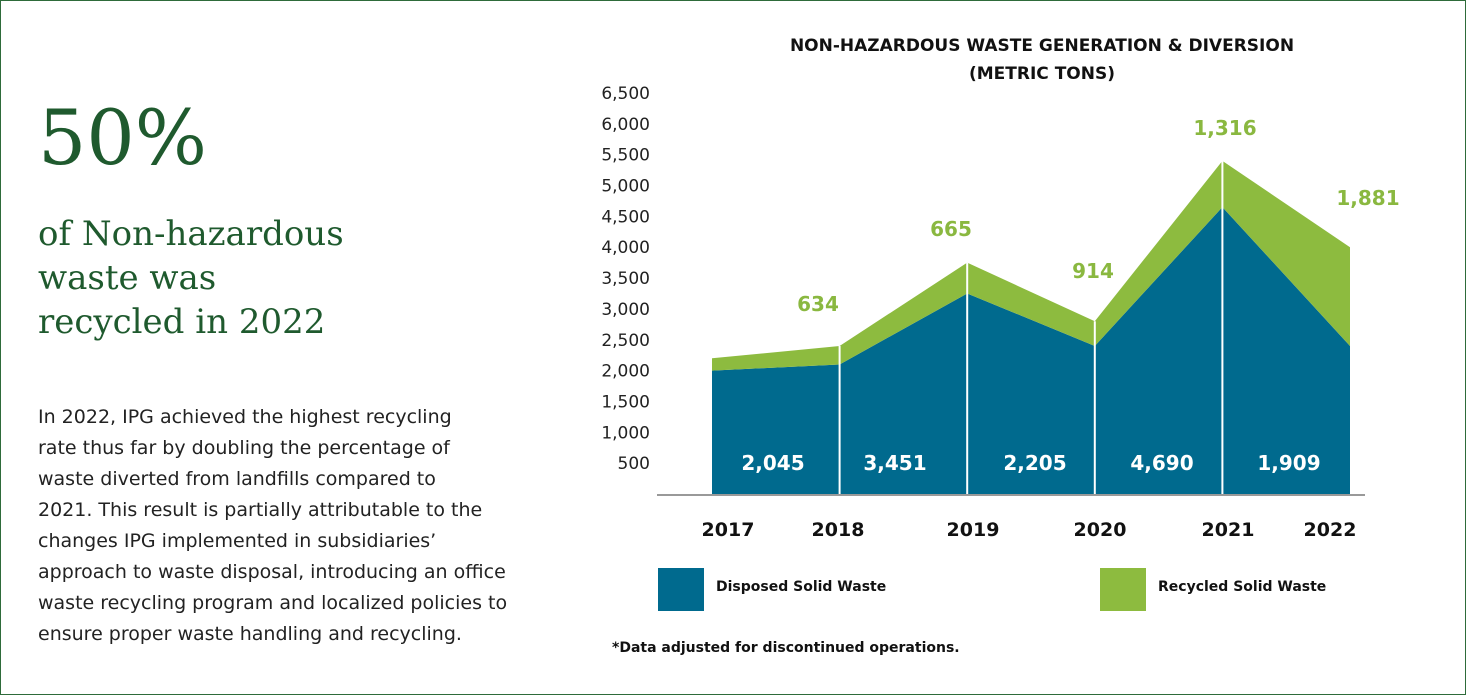  I want to click on y-tick-label: 4,500, so click(625, 217).